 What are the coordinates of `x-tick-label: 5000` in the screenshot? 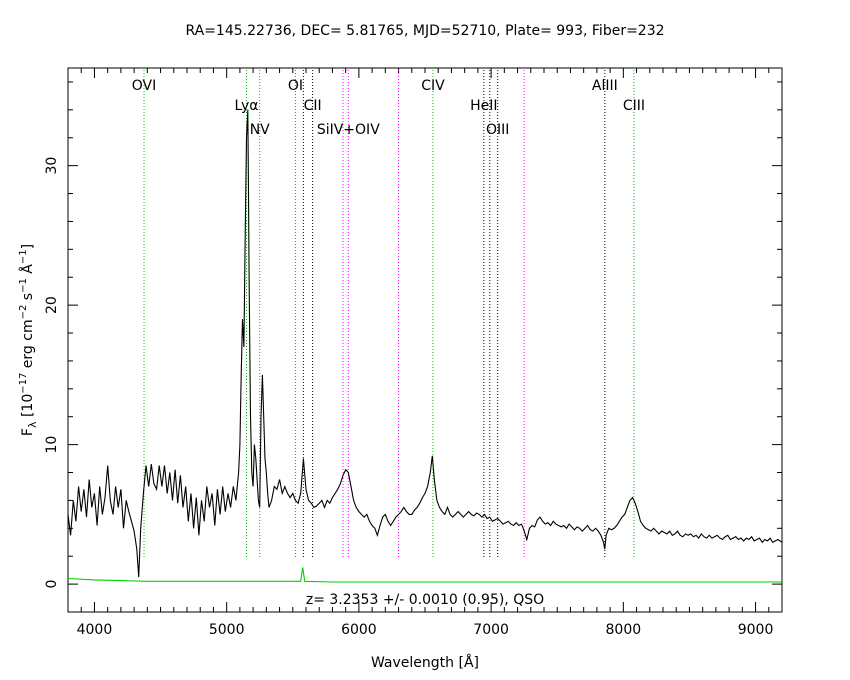 It's located at (227, 630).